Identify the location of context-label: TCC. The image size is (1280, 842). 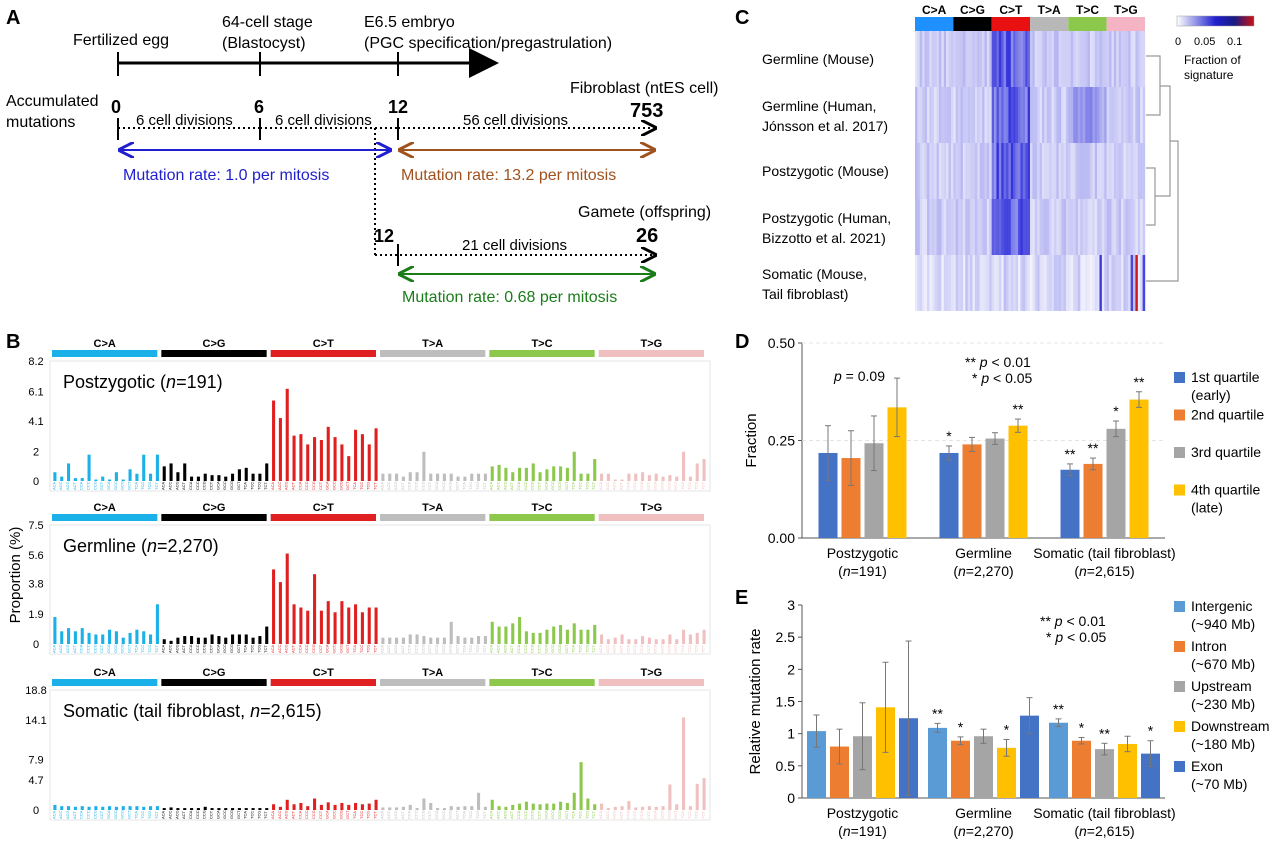
(580, 815).